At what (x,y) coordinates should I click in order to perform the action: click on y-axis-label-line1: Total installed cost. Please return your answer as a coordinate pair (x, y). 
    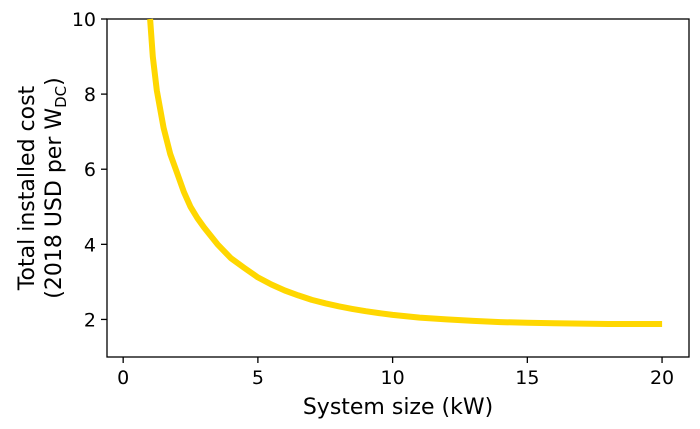
    Looking at the image, I should click on (27, 188).